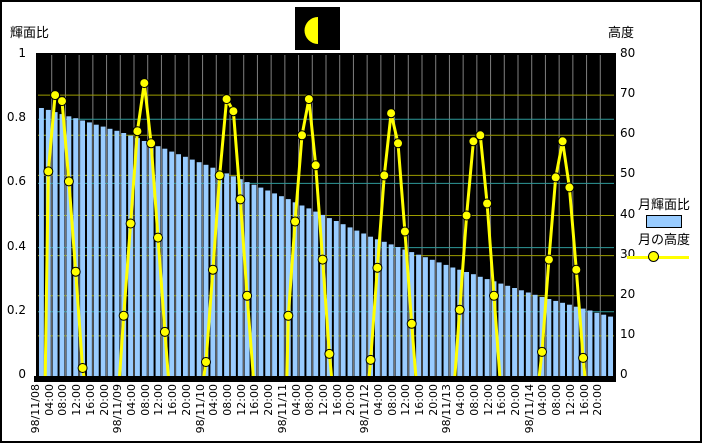 The height and width of the screenshot is (443, 702). What do you see at coordinates (365, 409) in the screenshot?
I see `x-axis-tick: 98/11/12` at bounding box center [365, 409].